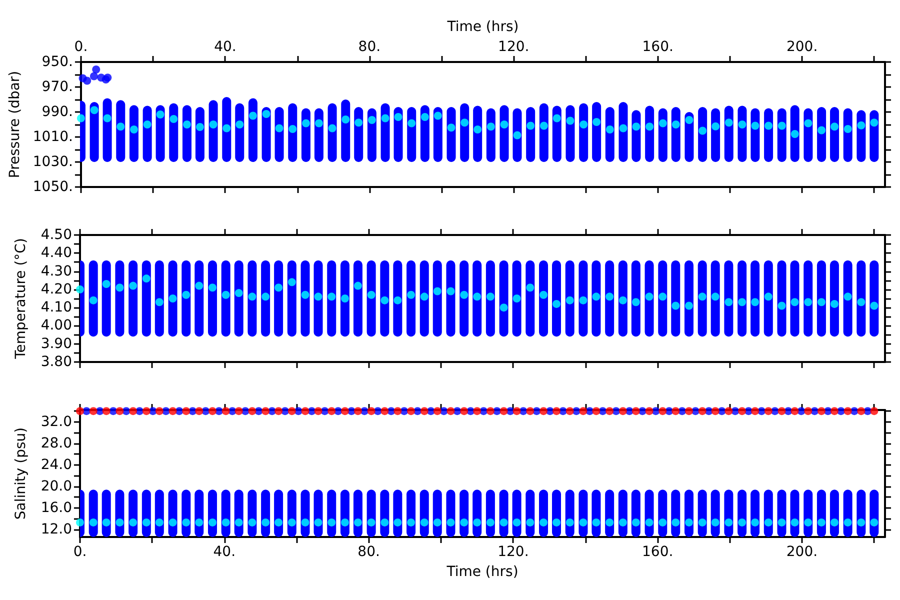 This screenshot has width=900, height=600. I want to click on y-axis-title: Temperature (°C), so click(21, 299).